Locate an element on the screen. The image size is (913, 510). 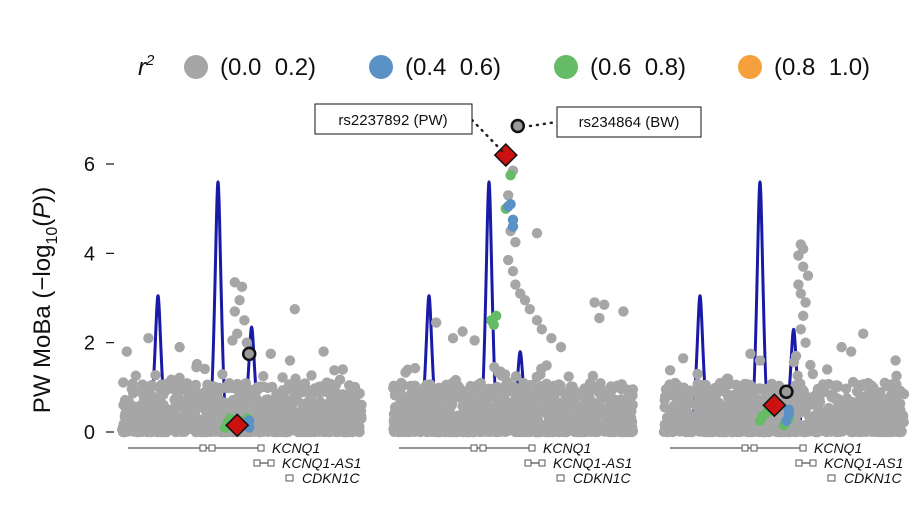
callout-box-bw is located at coordinates (629, 122).